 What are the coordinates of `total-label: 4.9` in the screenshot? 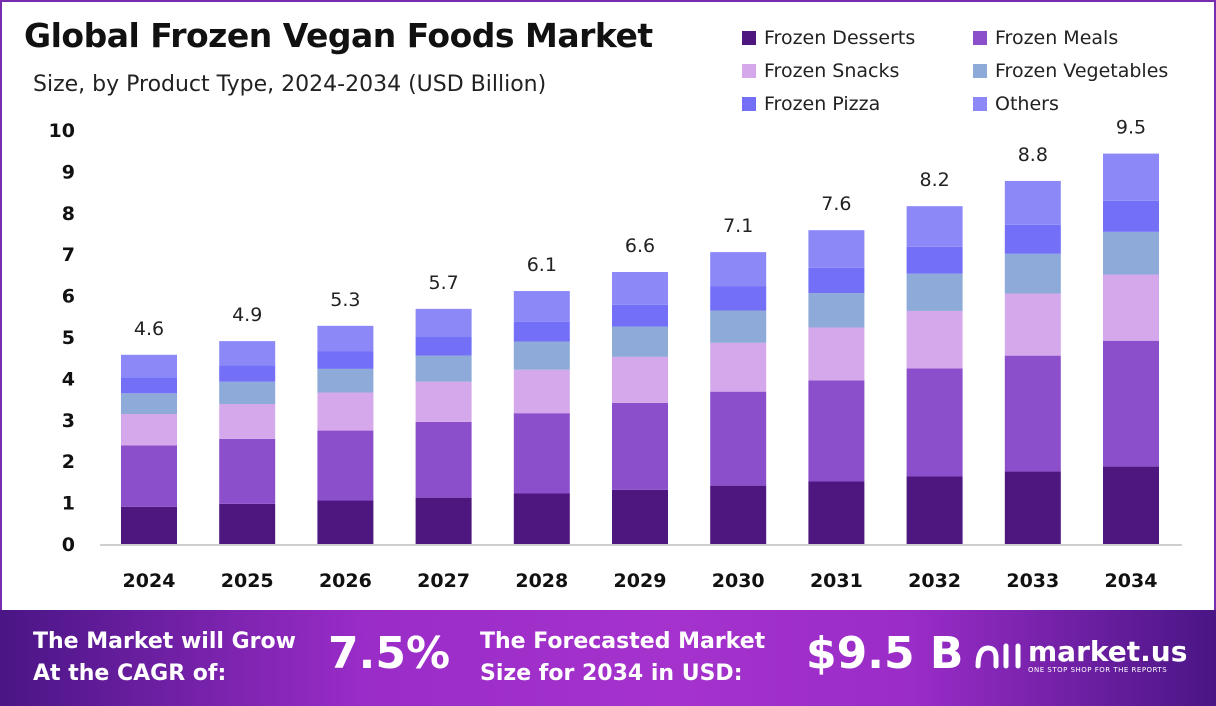 It's located at (247, 315).